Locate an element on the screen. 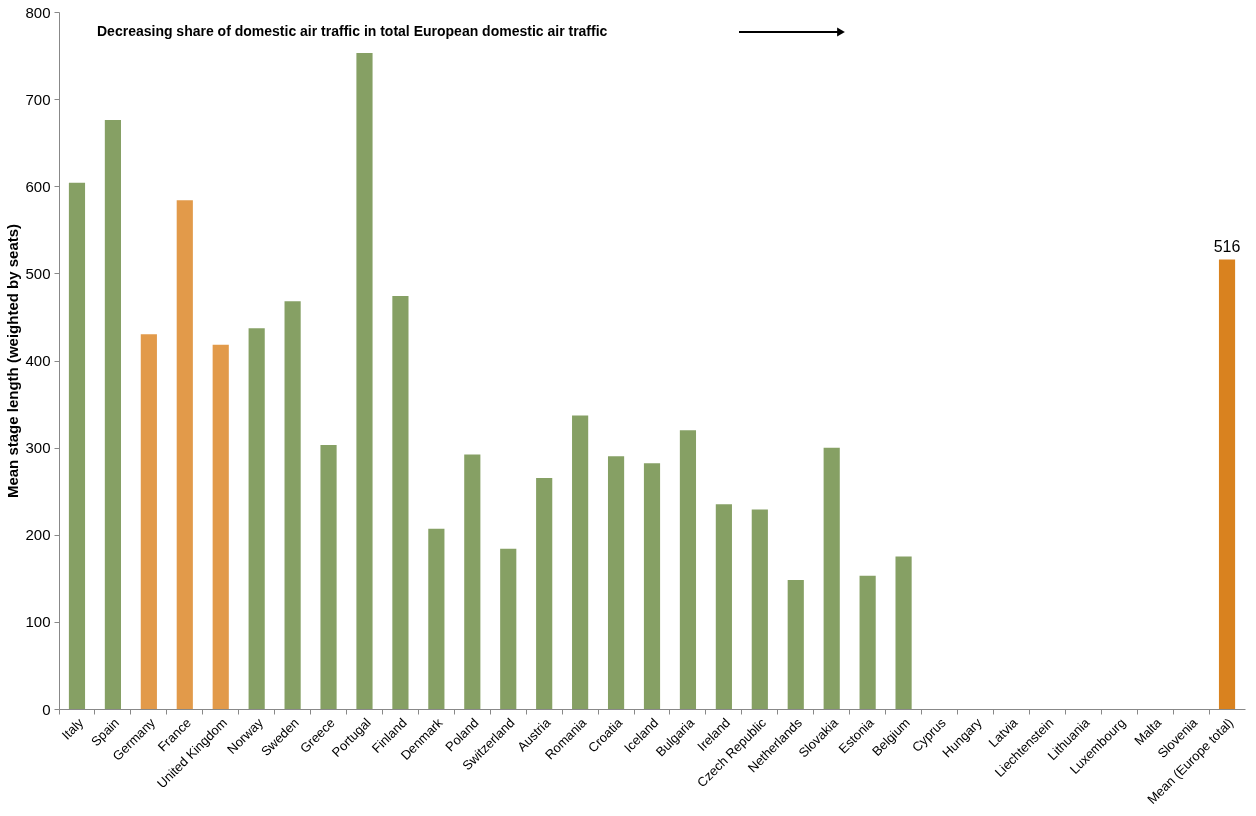  y-tick-label: 100 is located at coordinates (38, 622).